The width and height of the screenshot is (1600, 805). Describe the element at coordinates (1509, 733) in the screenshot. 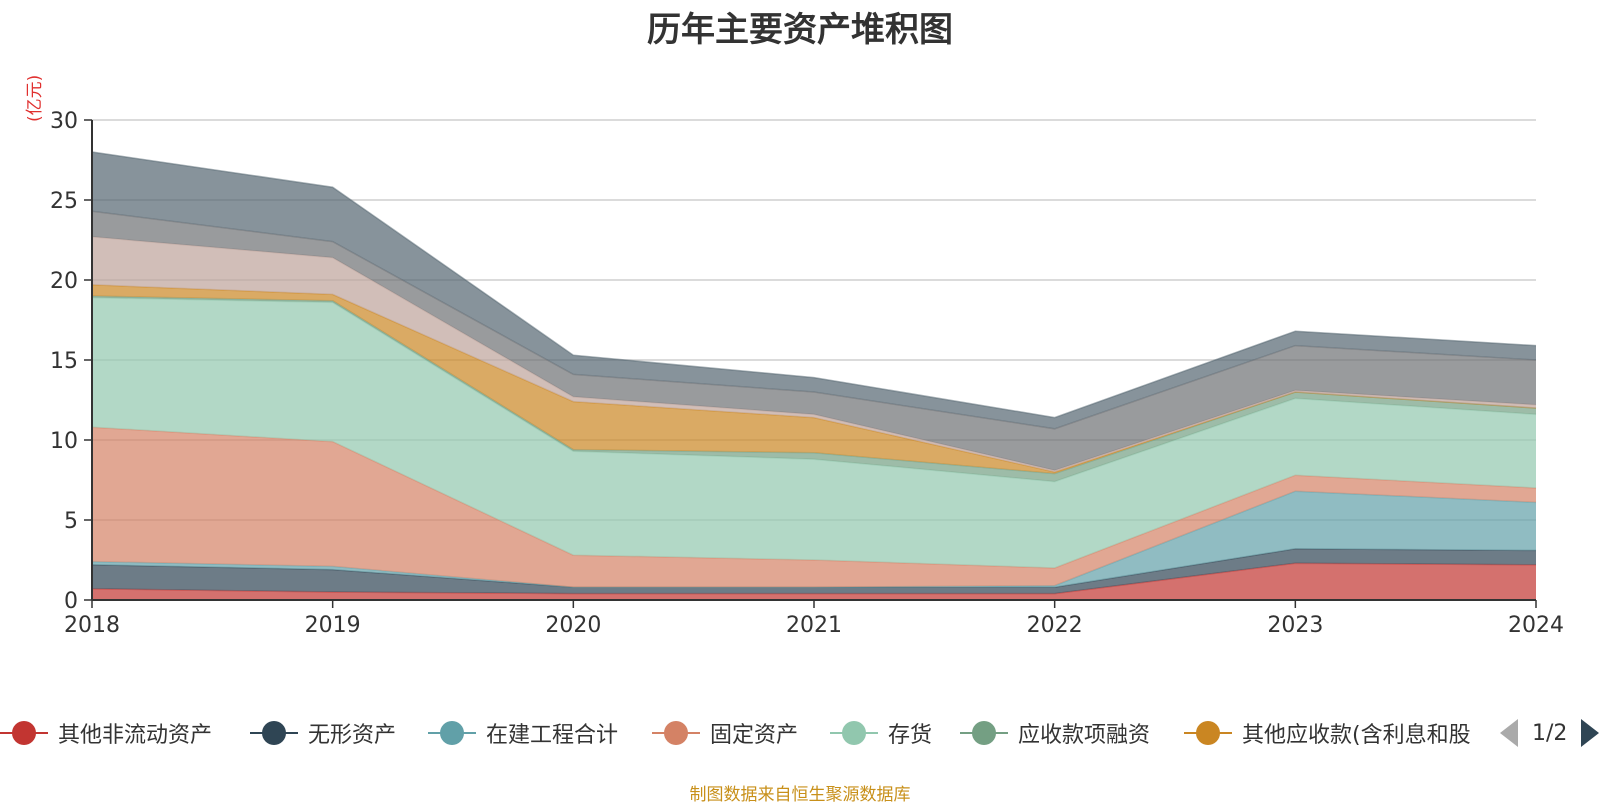

I see `legend-prev-page-icon` at that location.